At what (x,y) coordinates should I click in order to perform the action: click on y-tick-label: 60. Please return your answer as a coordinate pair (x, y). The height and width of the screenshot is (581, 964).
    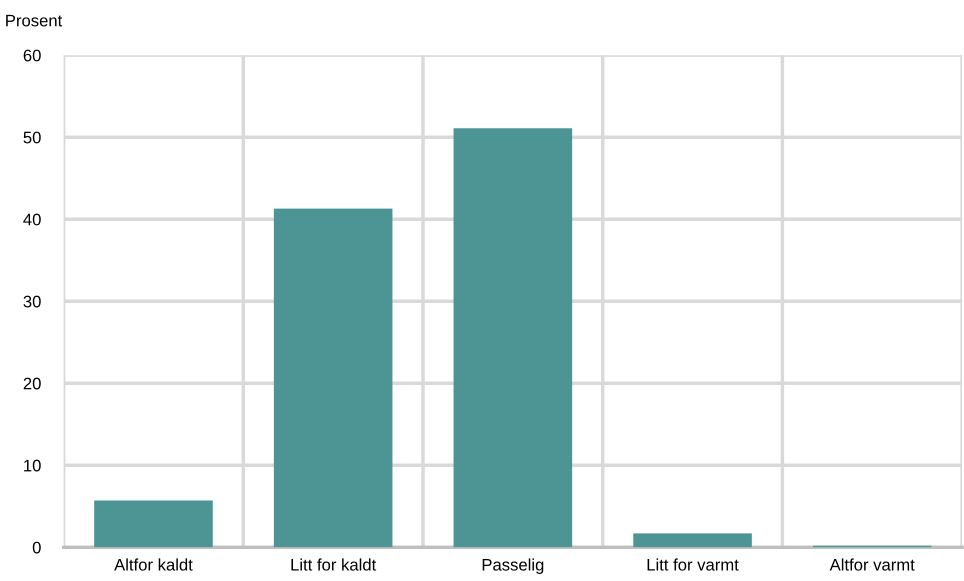
    Looking at the image, I should click on (32, 56).